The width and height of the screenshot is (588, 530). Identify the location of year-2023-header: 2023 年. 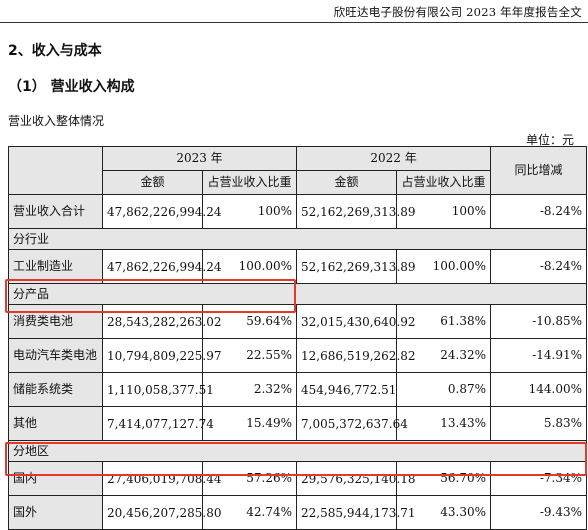
(199, 158).